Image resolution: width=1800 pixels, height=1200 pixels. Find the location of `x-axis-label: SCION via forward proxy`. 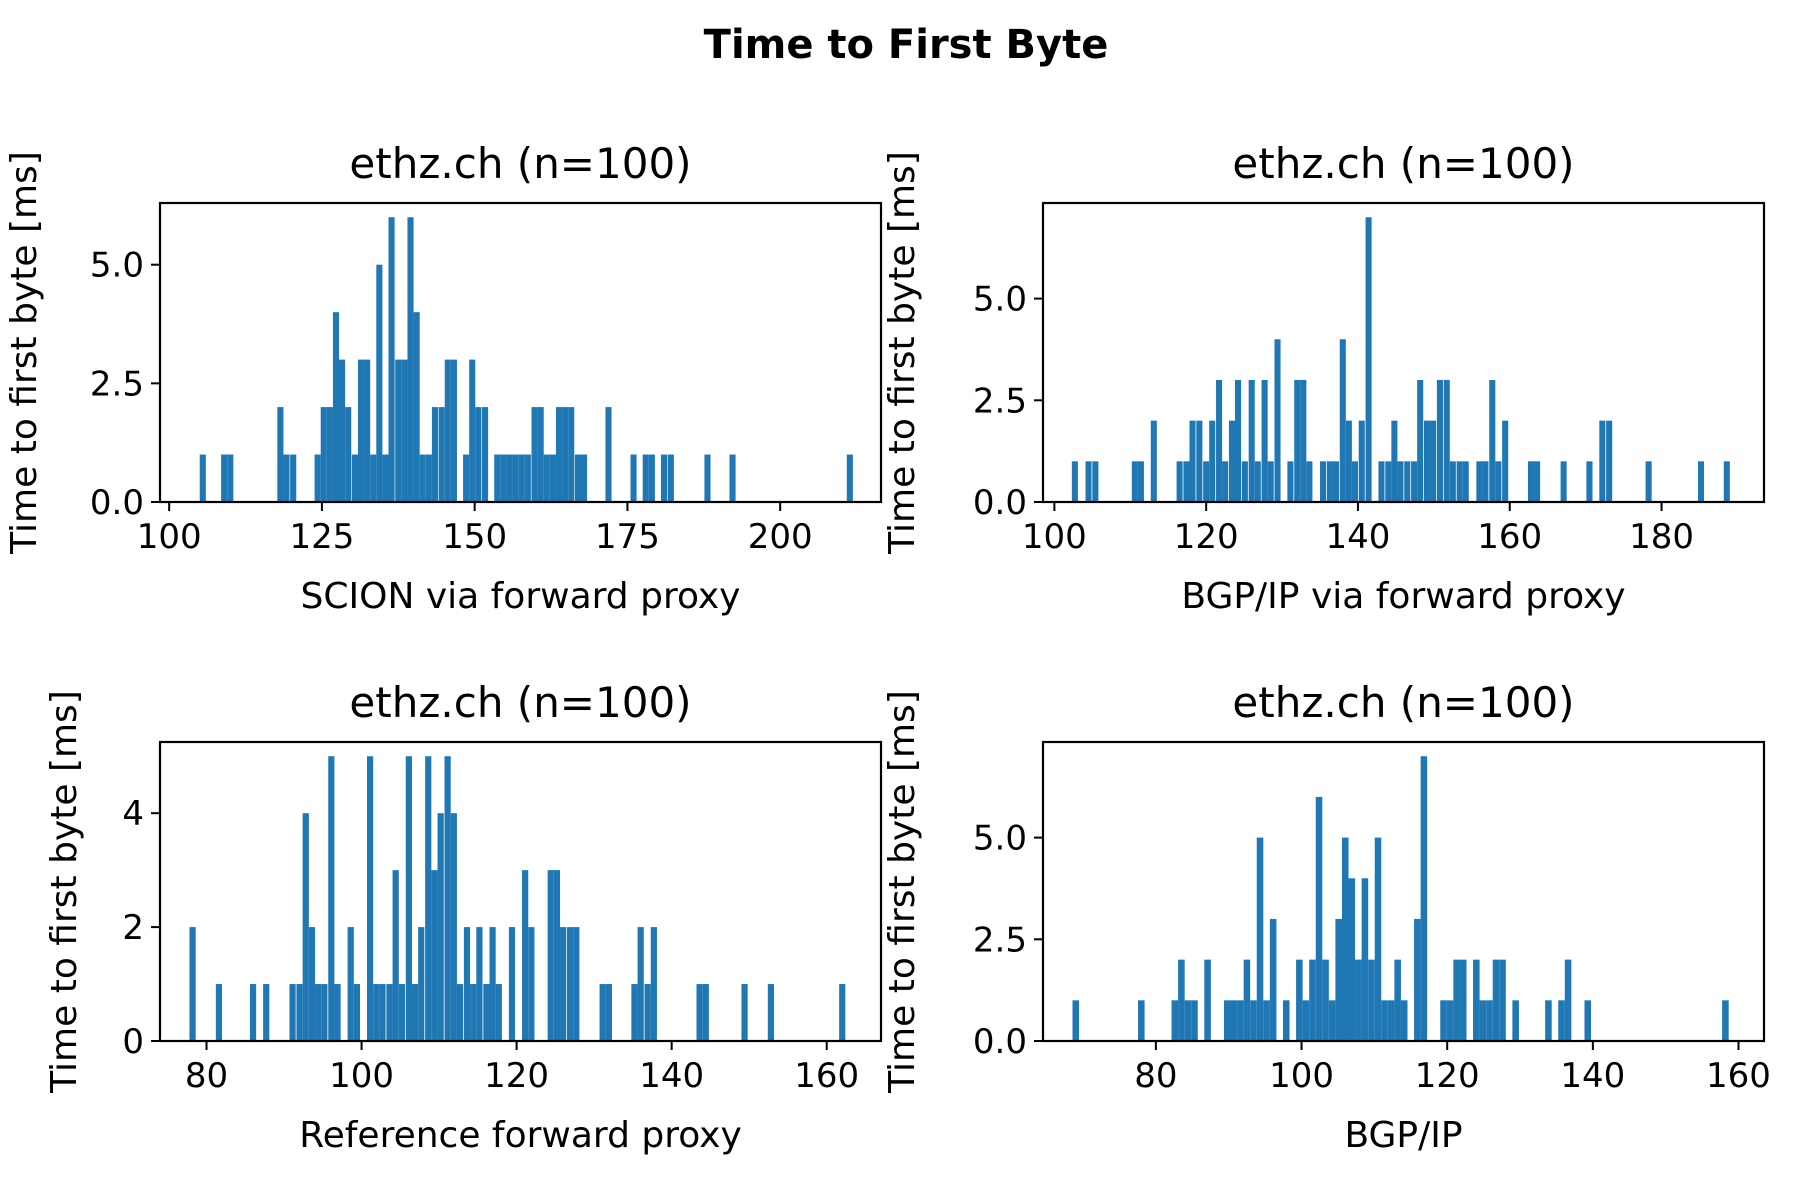

x-axis-label: SCION via forward proxy is located at coordinates (521, 596).